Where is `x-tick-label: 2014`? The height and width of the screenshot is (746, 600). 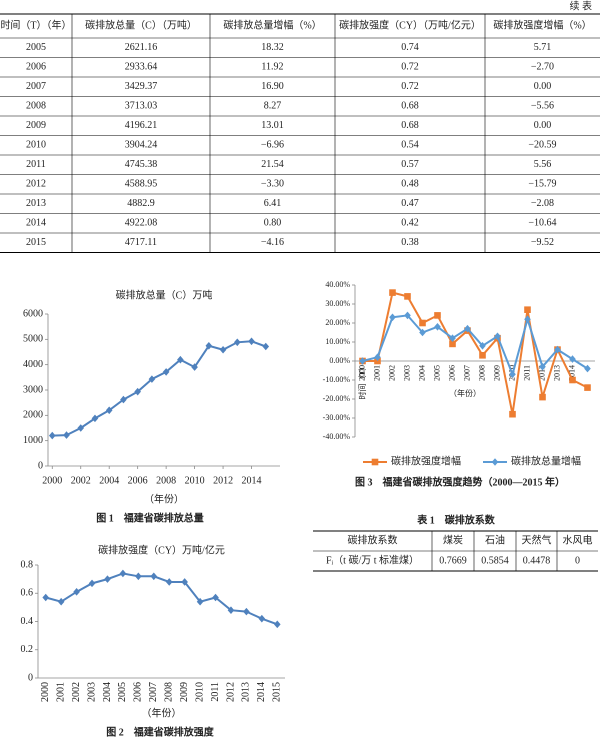
x-tick-label: 2014 is located at coordinates (571, 373).